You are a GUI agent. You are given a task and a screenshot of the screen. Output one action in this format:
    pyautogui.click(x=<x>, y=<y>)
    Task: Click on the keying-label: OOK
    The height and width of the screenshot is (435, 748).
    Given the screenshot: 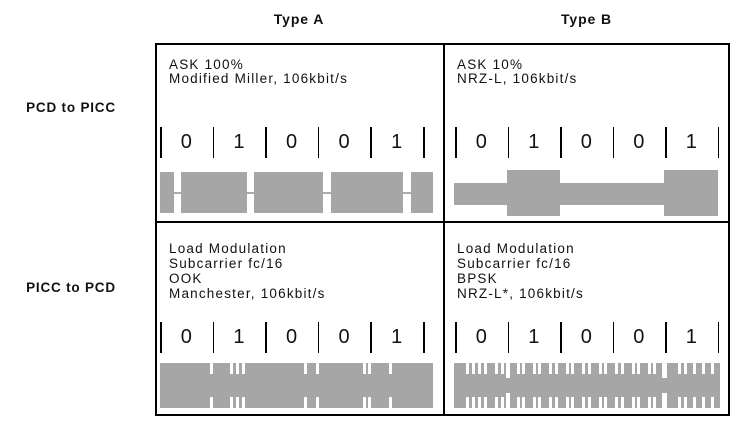 What is the action you would take?
    pyautogui.click(x=186, y=278)
    